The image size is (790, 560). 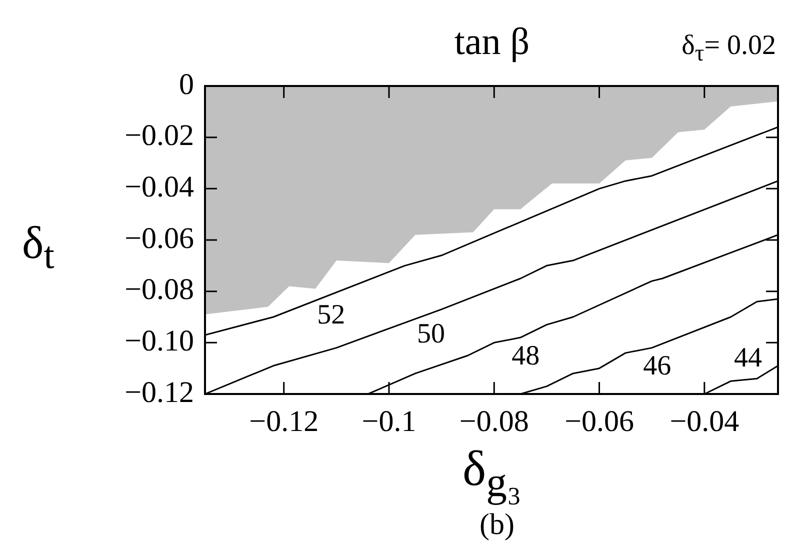 I want to click on x-tick-label: −0.06, so click(x=599, y=421).